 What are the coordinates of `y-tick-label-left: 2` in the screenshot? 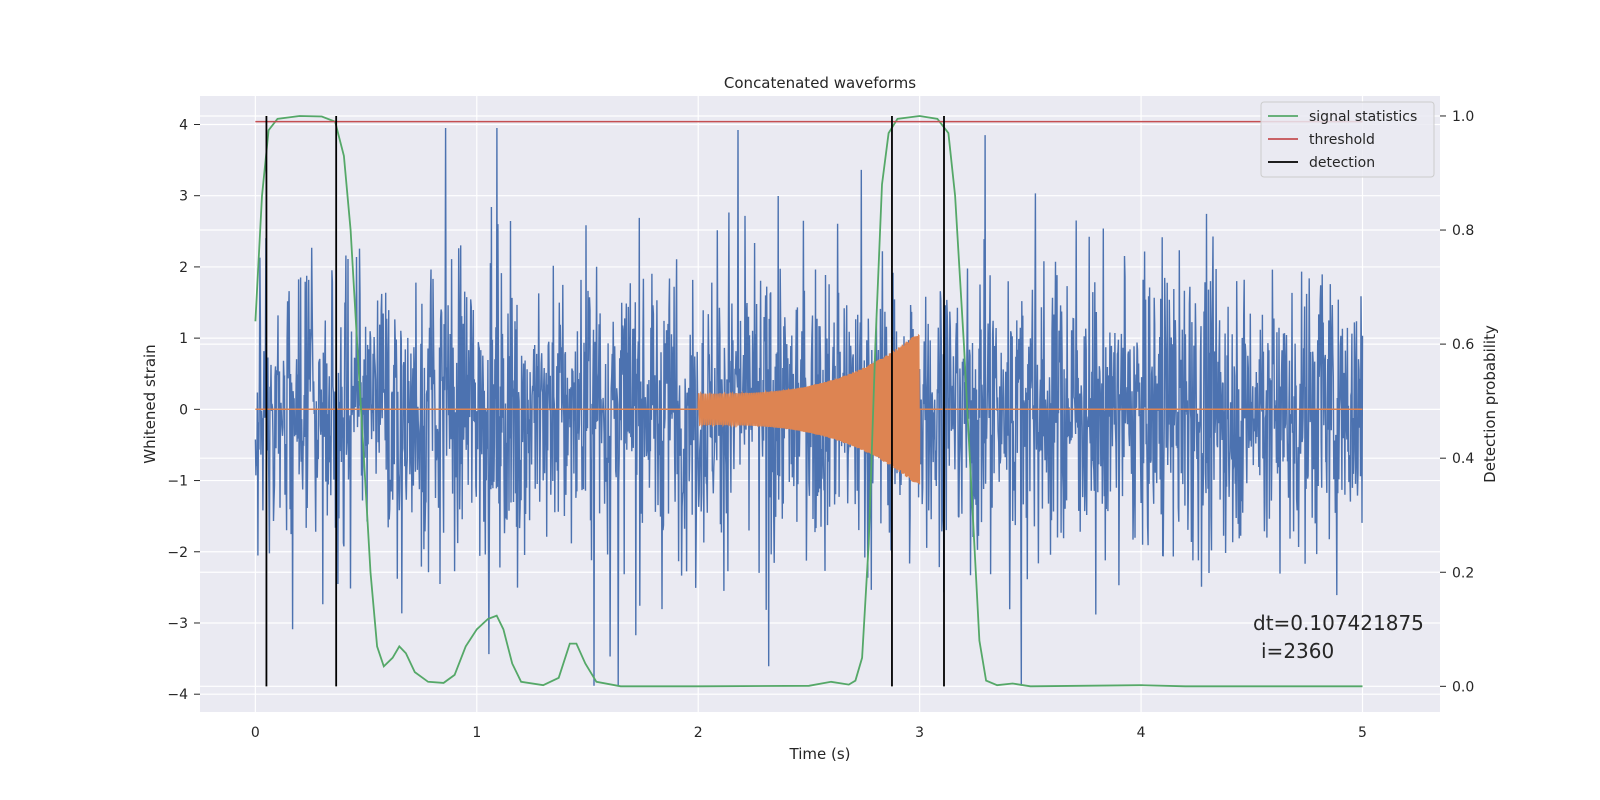 It's located at (183, 268).